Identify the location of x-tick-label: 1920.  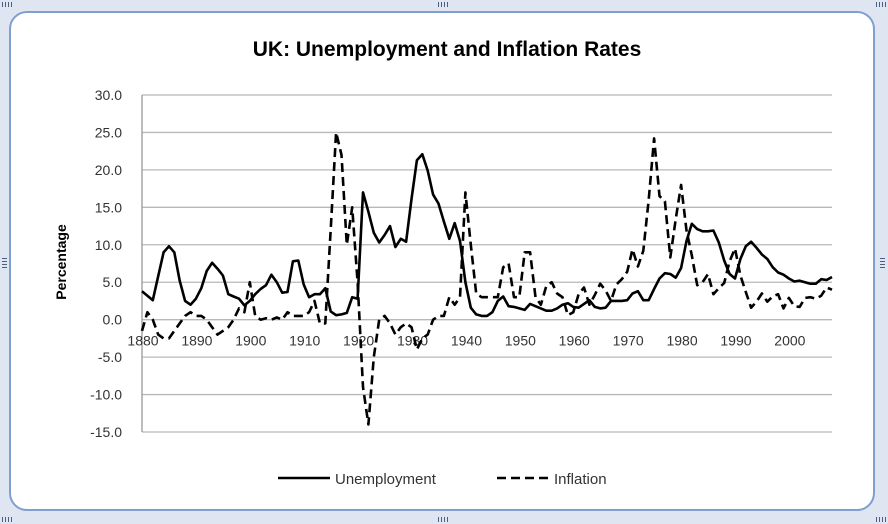
(358, 341).